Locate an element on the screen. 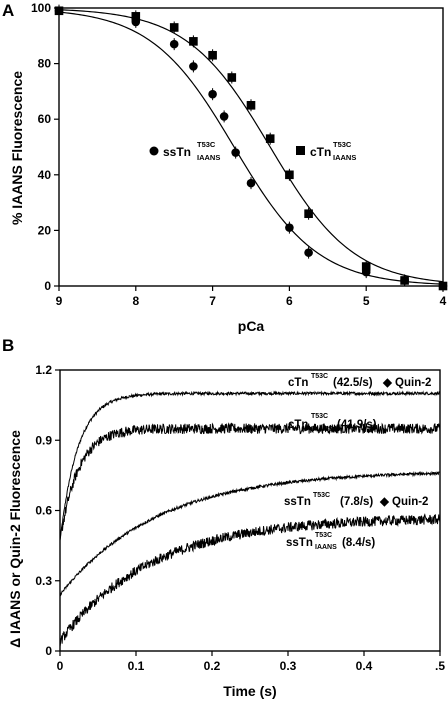  annotation-sstn-quin2-sup: T53C is located at coordinates (321, 495).